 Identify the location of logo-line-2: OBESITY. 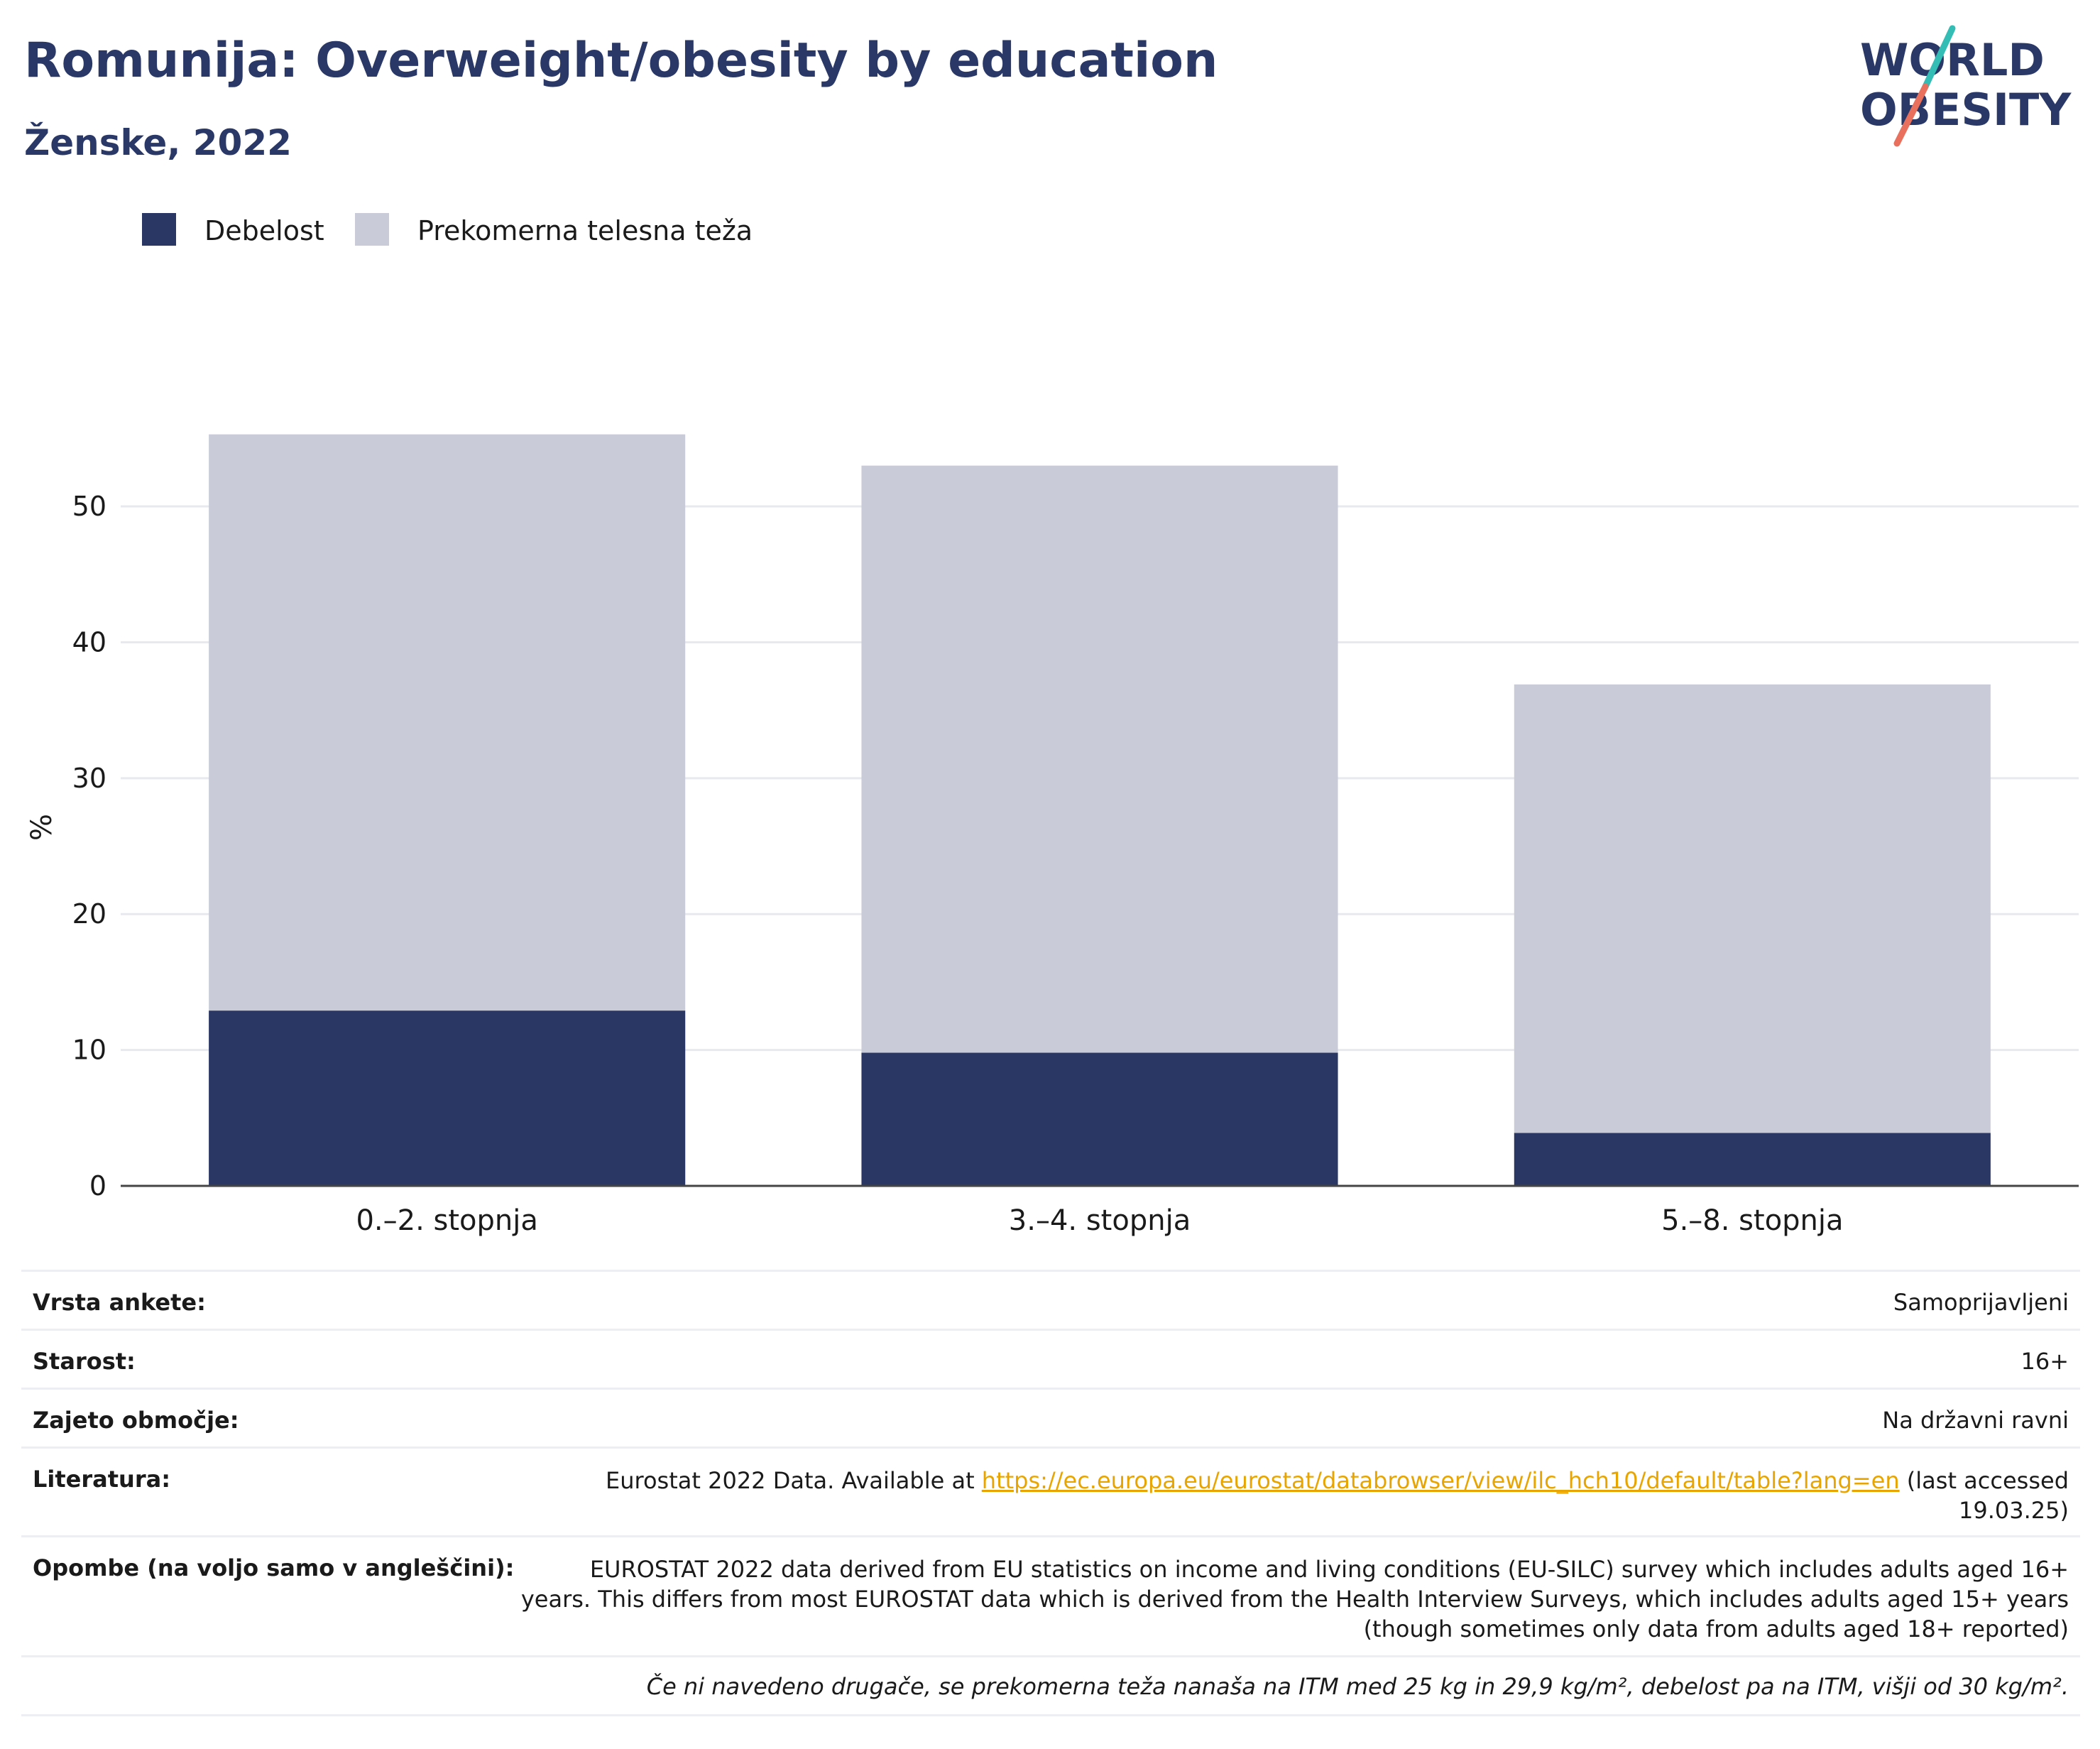
(1966, 110).